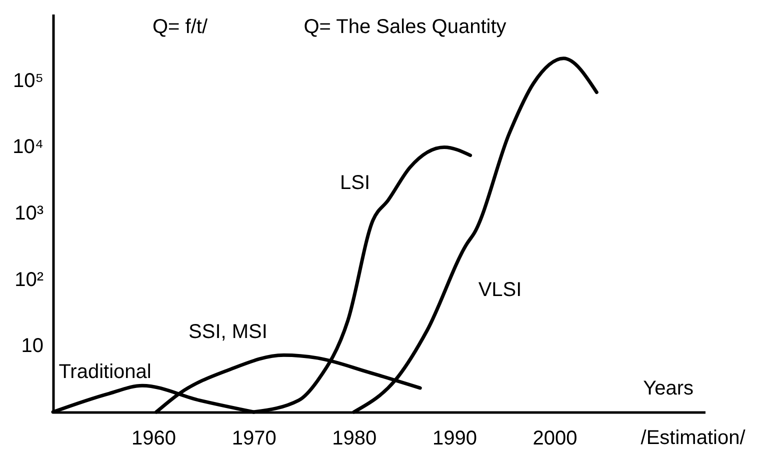  What do you see at coordinates (500, 290) in the screenshot?
I see `series-label: VLSI` at bounding box center [500, 290].